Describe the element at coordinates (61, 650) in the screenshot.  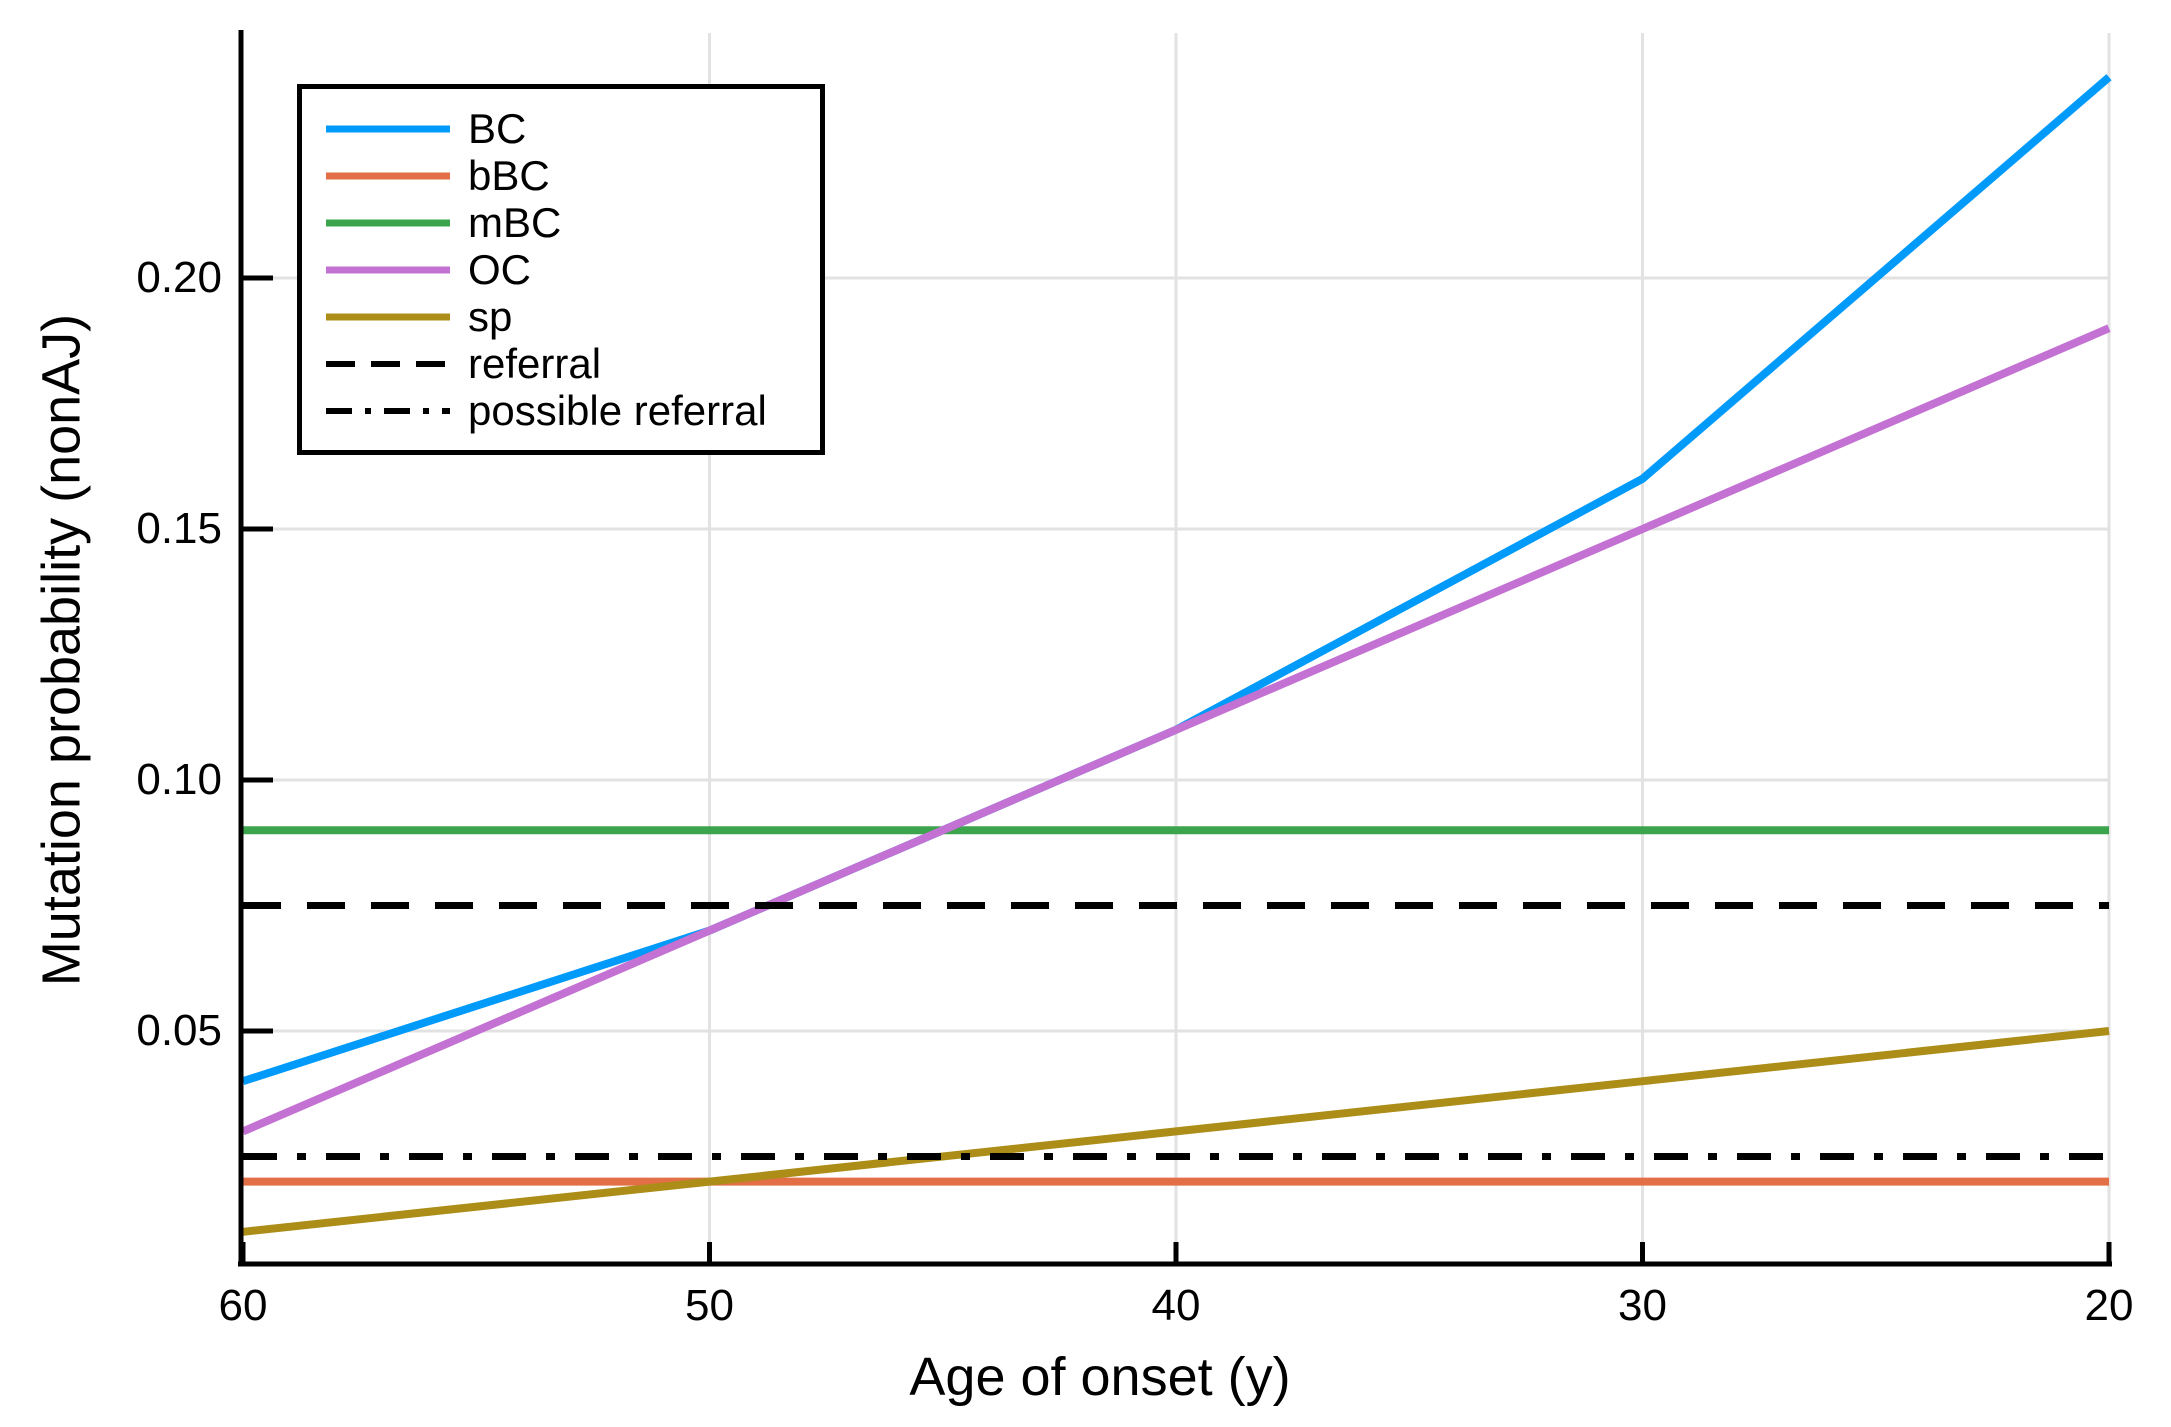
I see `y-axis-title: Mutation probability (nonAJ)` at that location.